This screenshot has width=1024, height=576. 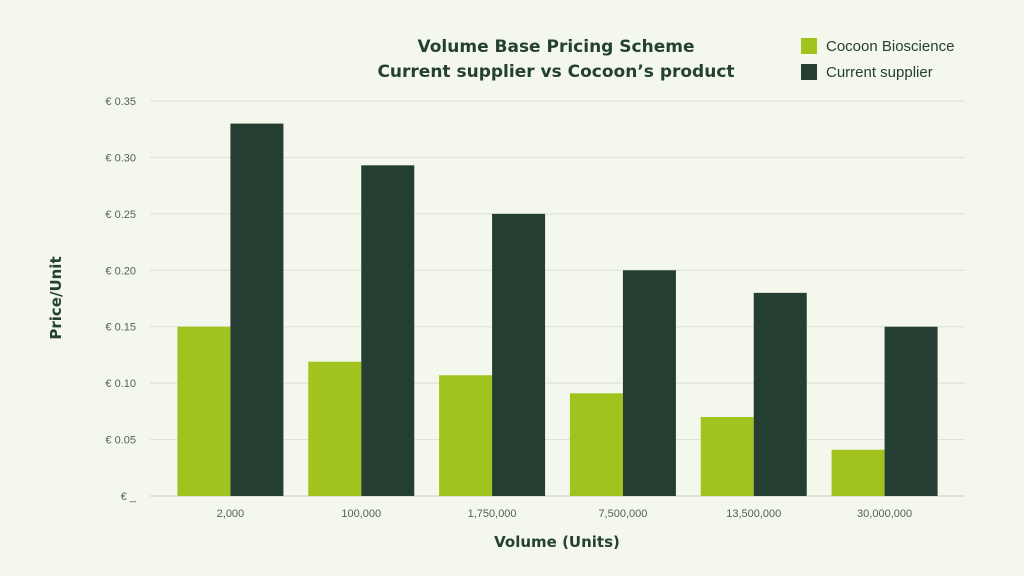 What do you see at coordinates (120, 441) in the screenshot?
I see `y-tick-label: € 0.05` at bounding box center [120, 441].